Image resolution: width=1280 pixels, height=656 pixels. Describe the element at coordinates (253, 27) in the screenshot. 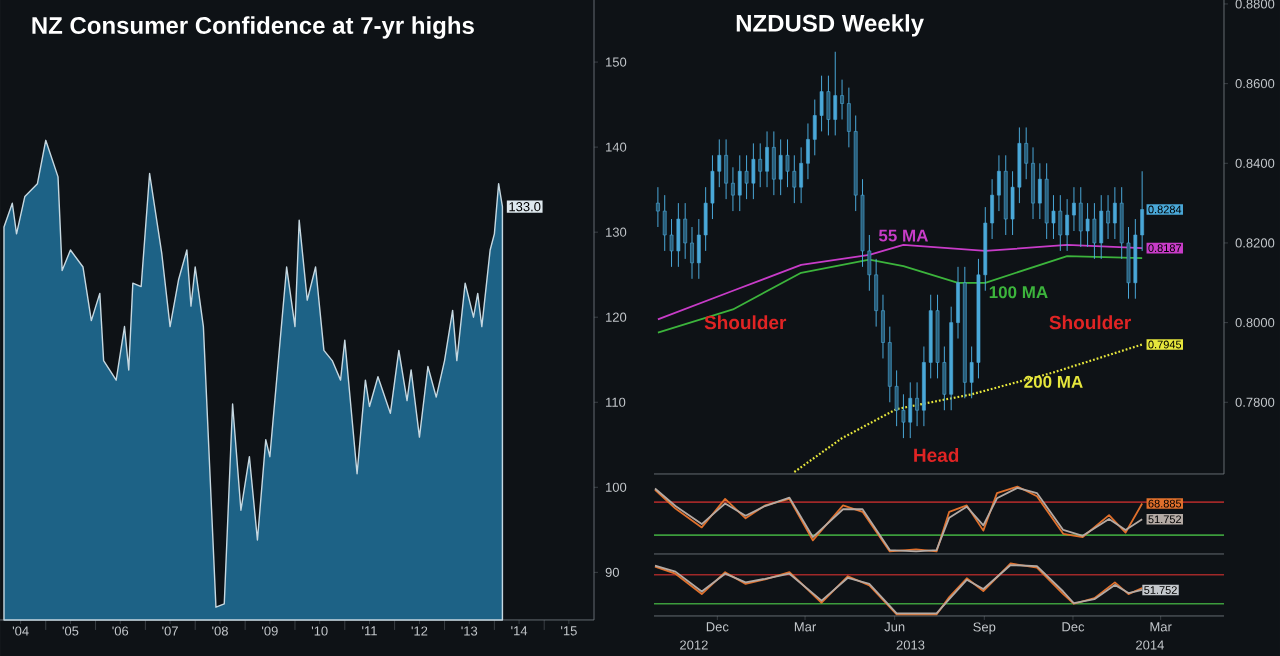

I see `text: NZ Consumer Confidence at 7-yr highs` at that location.